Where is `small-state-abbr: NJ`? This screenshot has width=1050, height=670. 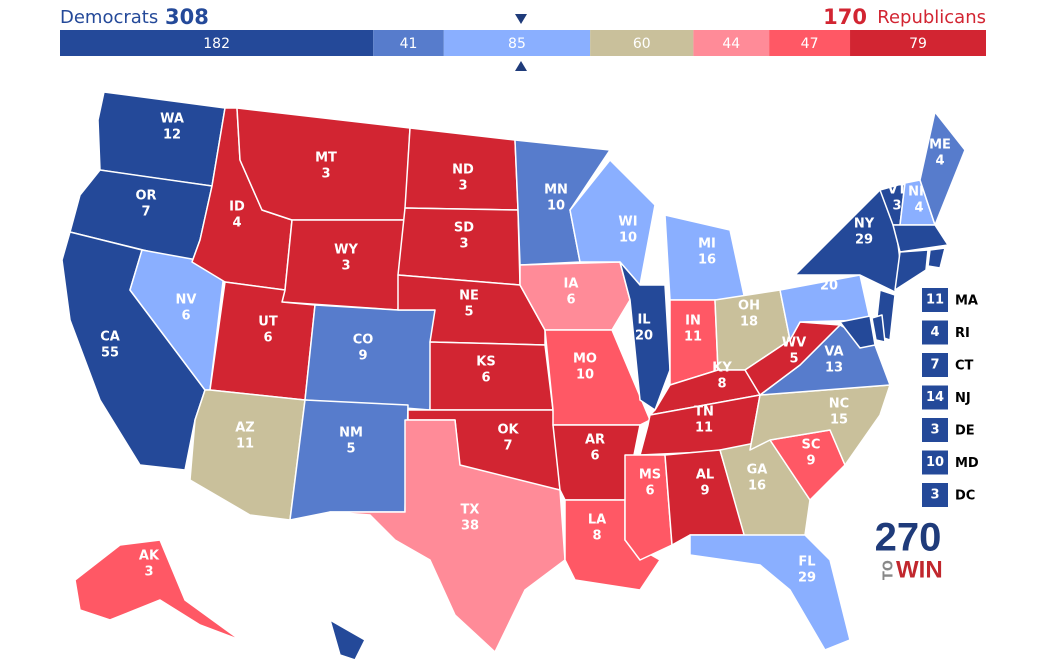
small-state-abbr: NJ is located at coordinates (963, 398).